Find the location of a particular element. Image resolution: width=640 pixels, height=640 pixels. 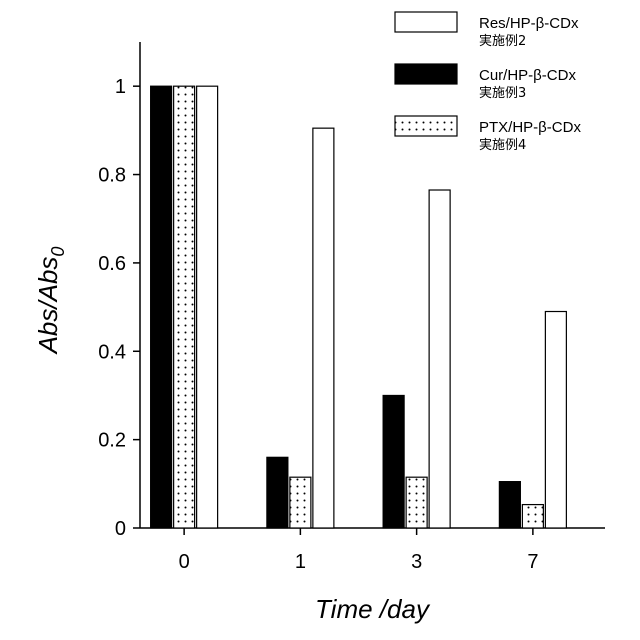

y-tick-label: 0.6 is located at coordinates (112, 264).